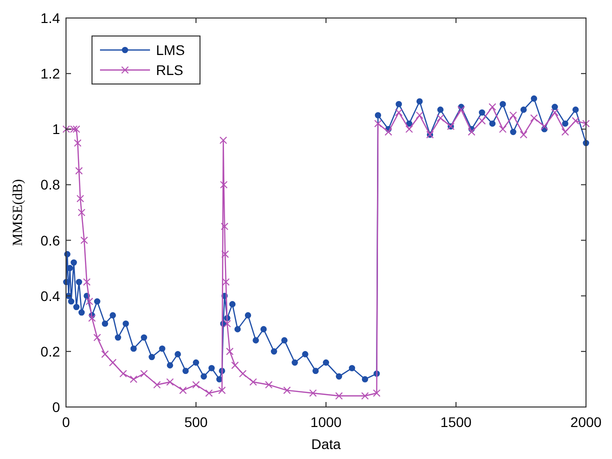 Image resolution: width=612 pixels, height=459 pixels. I want to click on x-axis-title: Data, so click(326, 444).